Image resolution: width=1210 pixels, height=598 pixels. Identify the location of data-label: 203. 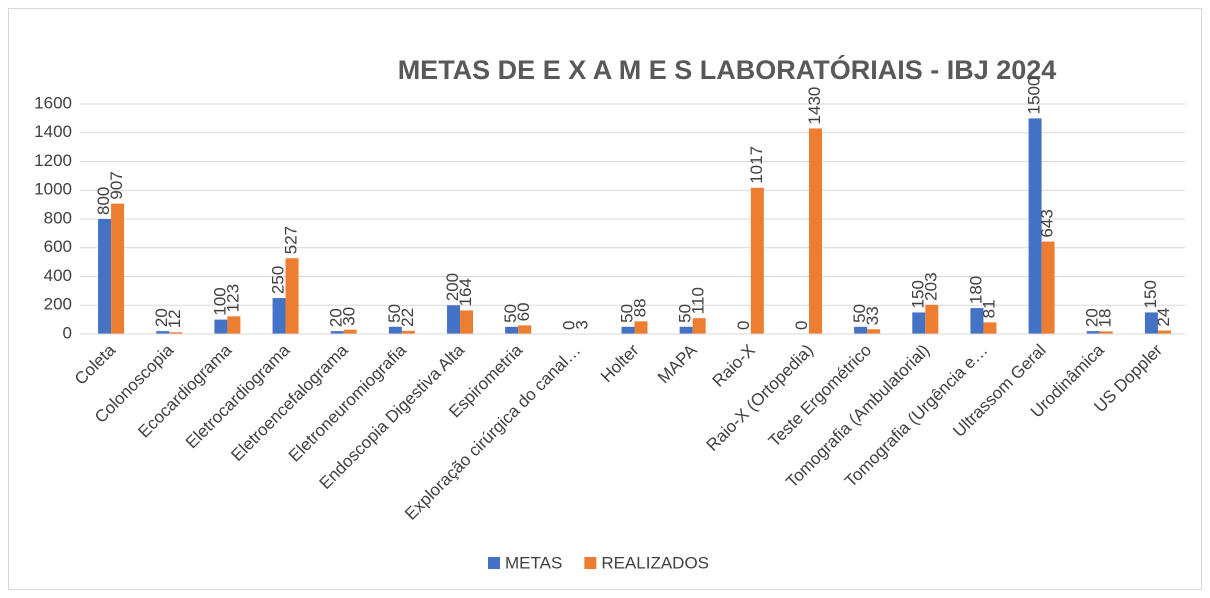
(930, 286).